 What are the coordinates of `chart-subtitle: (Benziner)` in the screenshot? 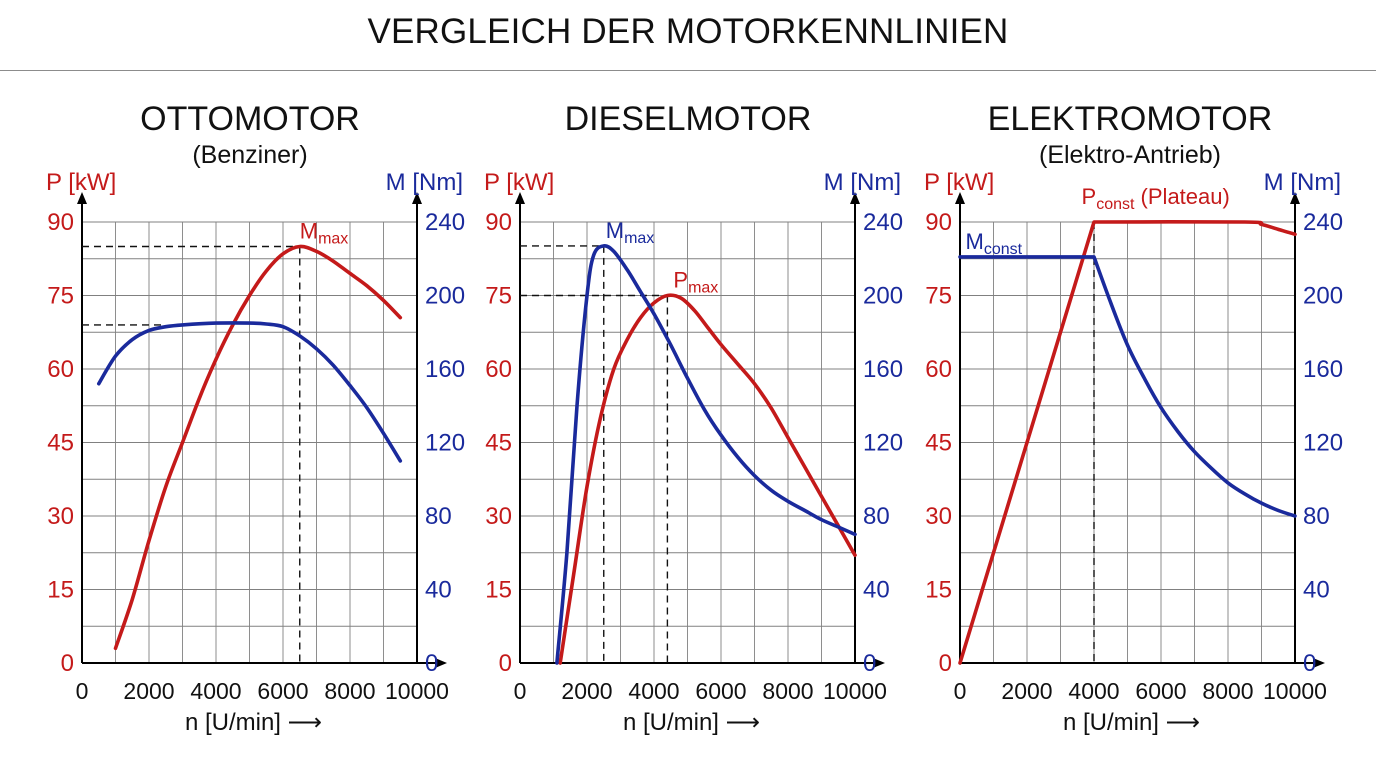 It's located at (249, 155).